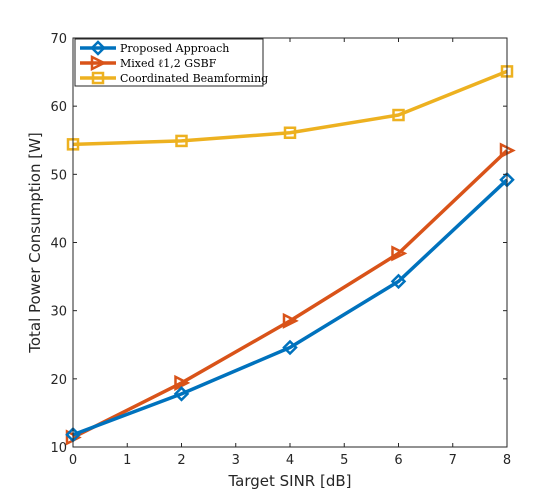  I want to click on x-tick-label: 1, so click(127, 460).